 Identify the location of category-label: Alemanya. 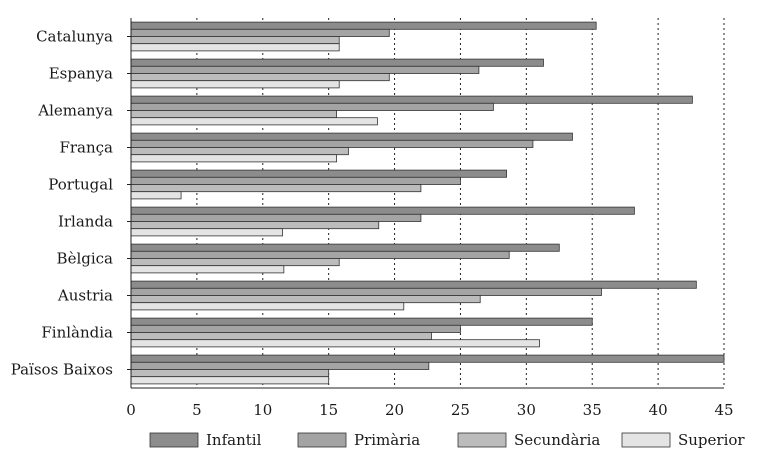
(75, 111).